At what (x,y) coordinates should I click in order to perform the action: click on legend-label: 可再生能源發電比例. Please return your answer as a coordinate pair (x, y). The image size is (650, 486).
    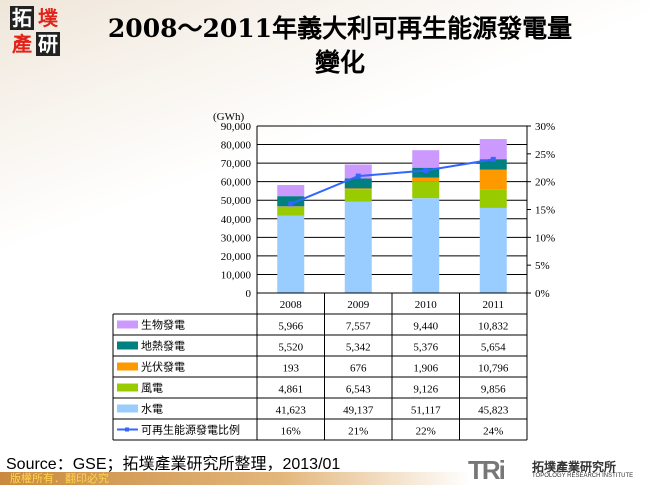
    Looking at the image, I should click on (190, 430).